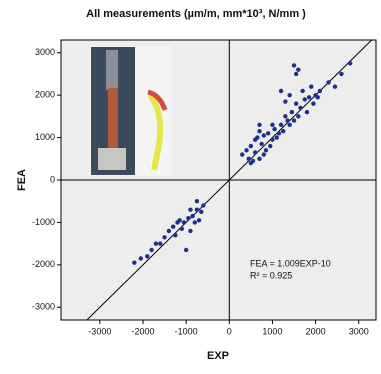  What do you see at coordinates (316, 331) in the screenshot?
I see `x-tick-label: 2000` at bounding box center [316, 331].